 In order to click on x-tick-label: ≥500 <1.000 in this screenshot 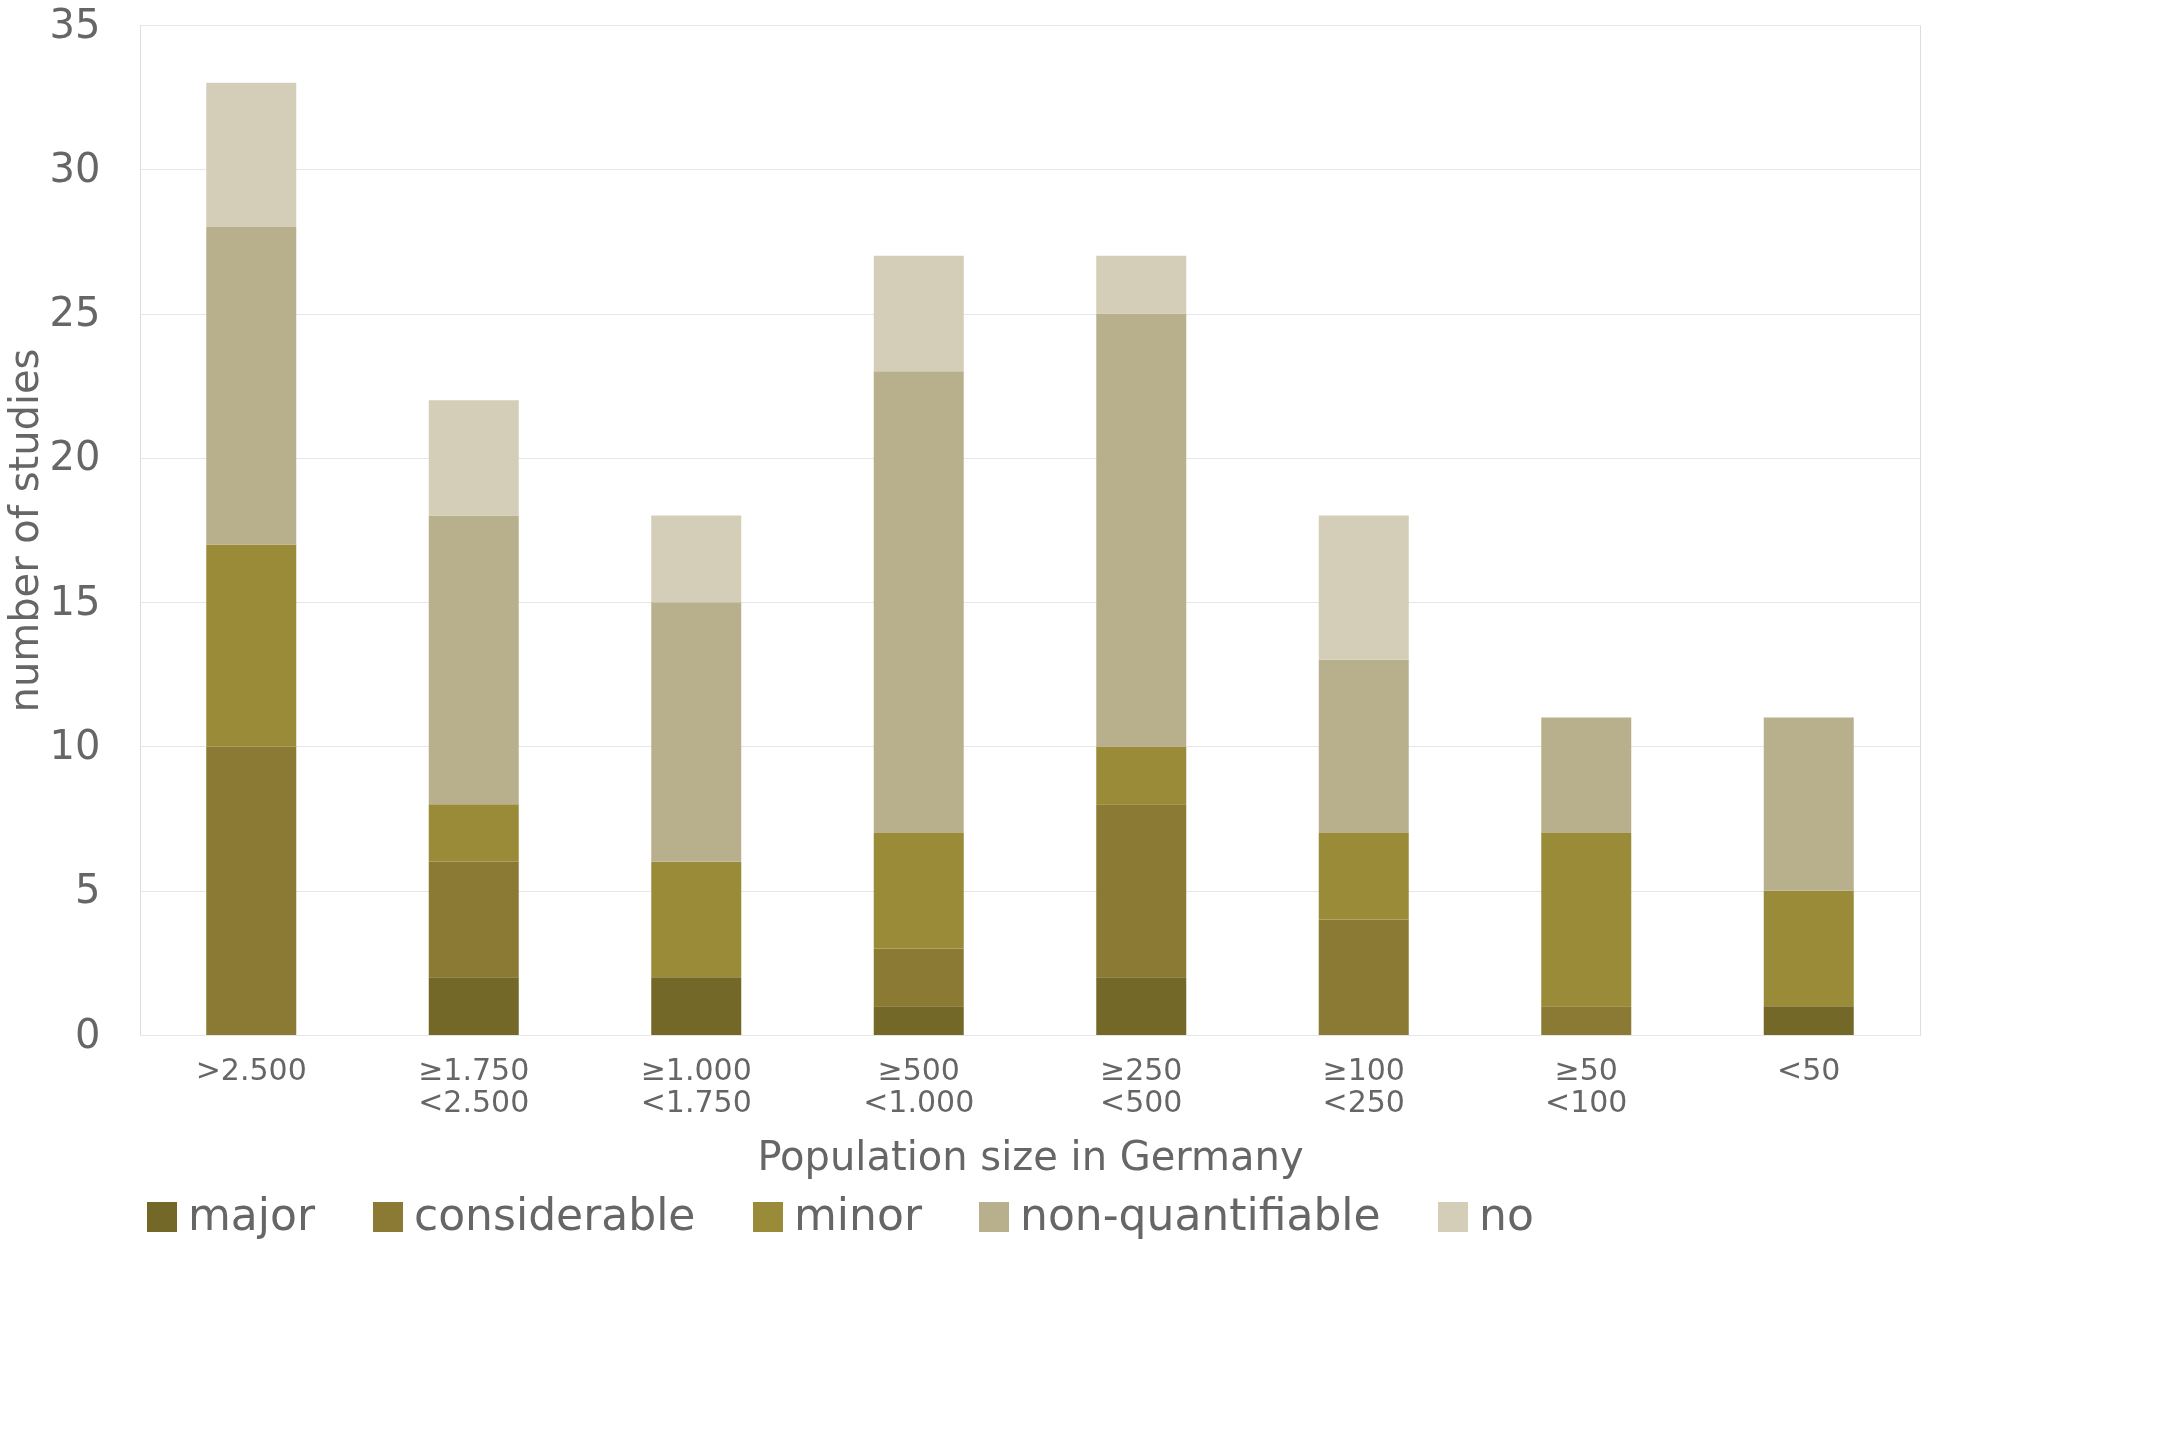, I will do `click(919, 1085)`.